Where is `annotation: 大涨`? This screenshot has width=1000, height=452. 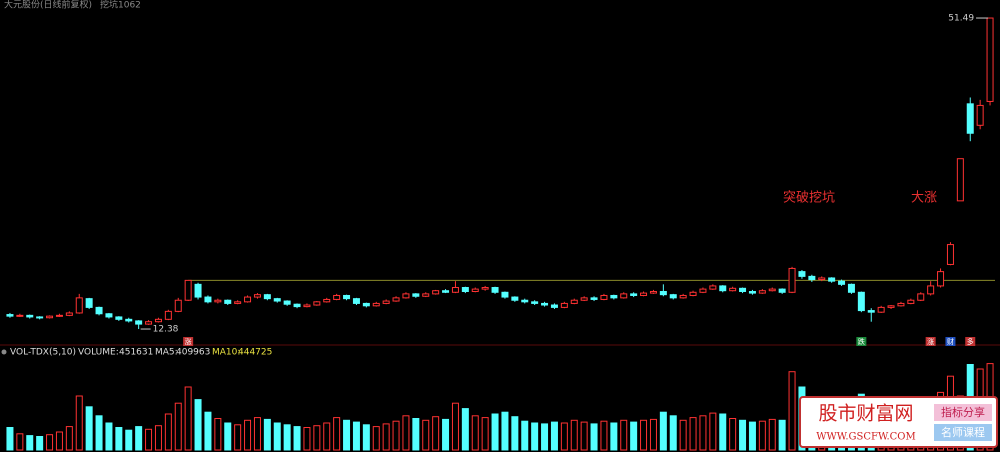
annotation: 大涨 is located at coordinates (924, 198).